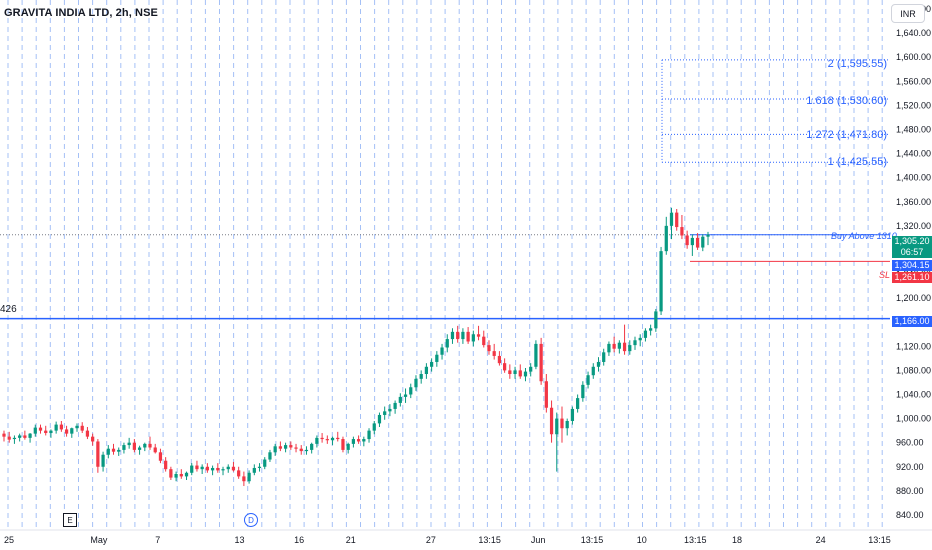 The height and width of the screenshot is (550, 932). What do you see at coordinates (70, 520) in the screenshot?
I see `earnings-marker: E` at bounding box center [70, 520].